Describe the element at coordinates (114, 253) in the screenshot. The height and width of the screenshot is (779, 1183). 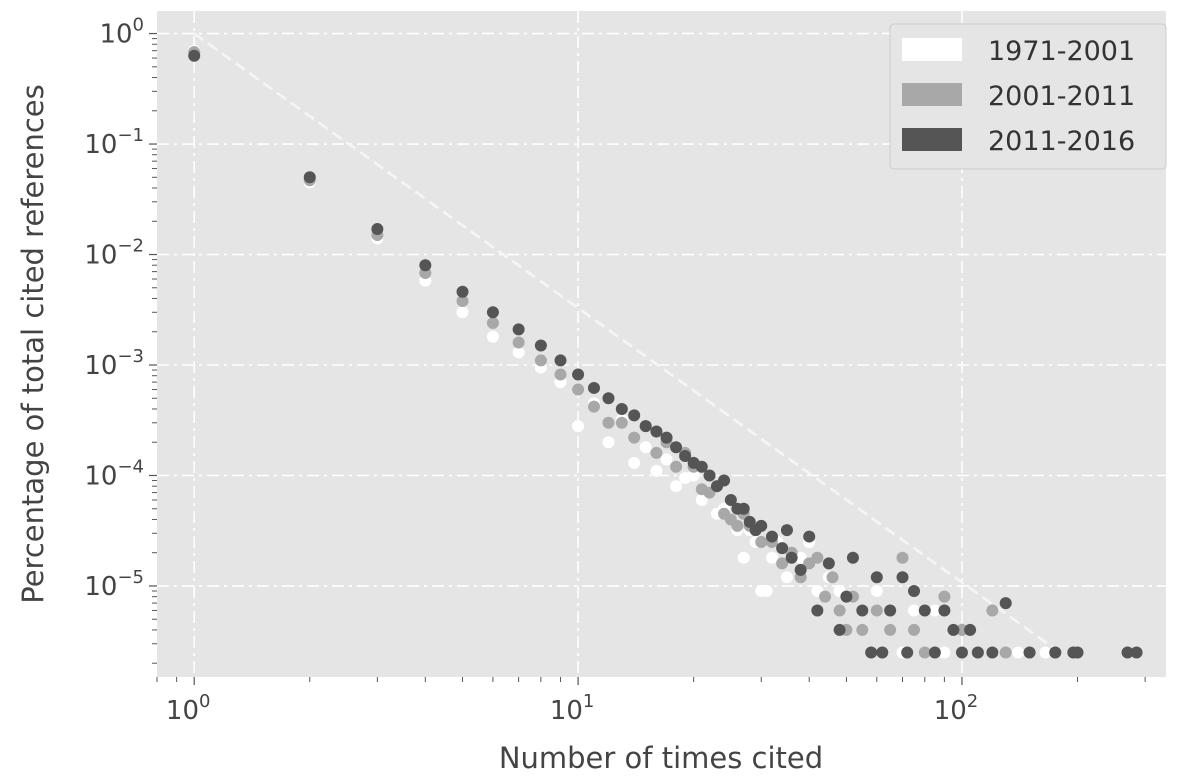
I see `y-tick-label: 10⁻²` at that location.